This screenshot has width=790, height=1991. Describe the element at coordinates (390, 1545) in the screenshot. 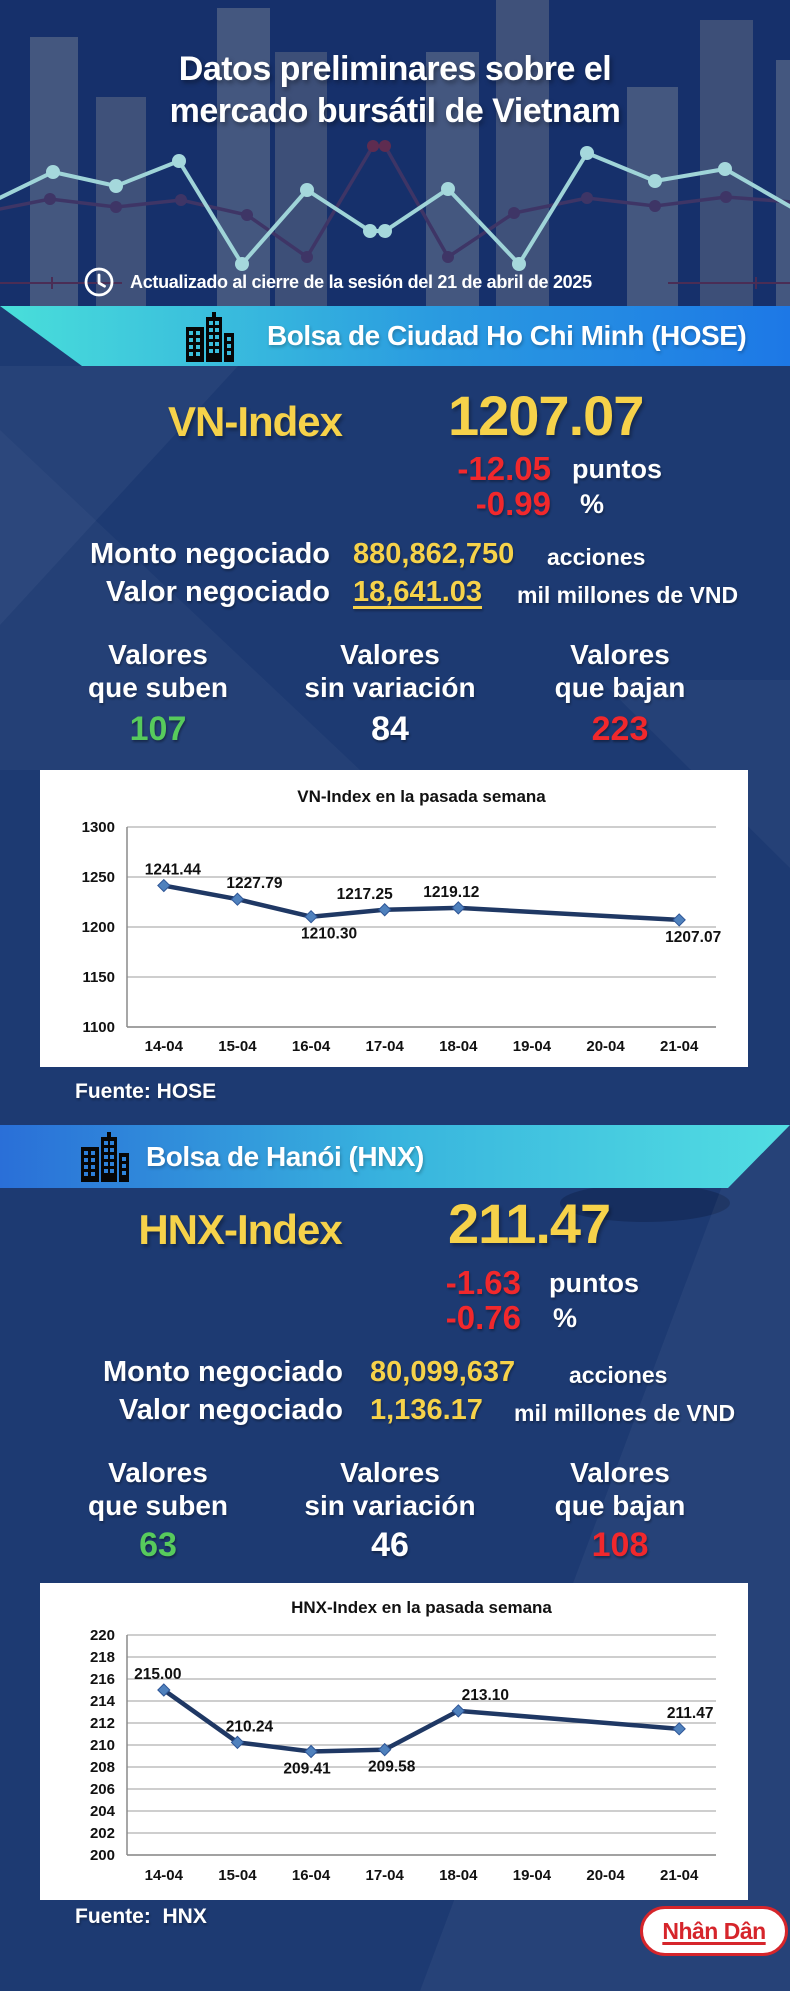

I see `hnx-unchanged-value: 46` at that location.